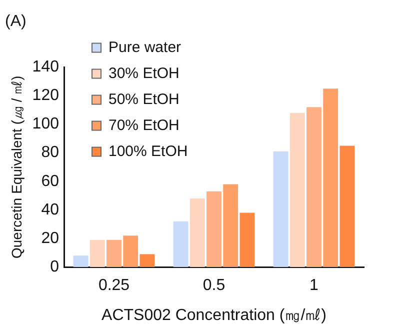 The height and width of the screenshot is (335, 400). What do you see at coordinates (15, 21) in the screenshot?
I see `chart-title: (A)` at bounding box center [15, 21].